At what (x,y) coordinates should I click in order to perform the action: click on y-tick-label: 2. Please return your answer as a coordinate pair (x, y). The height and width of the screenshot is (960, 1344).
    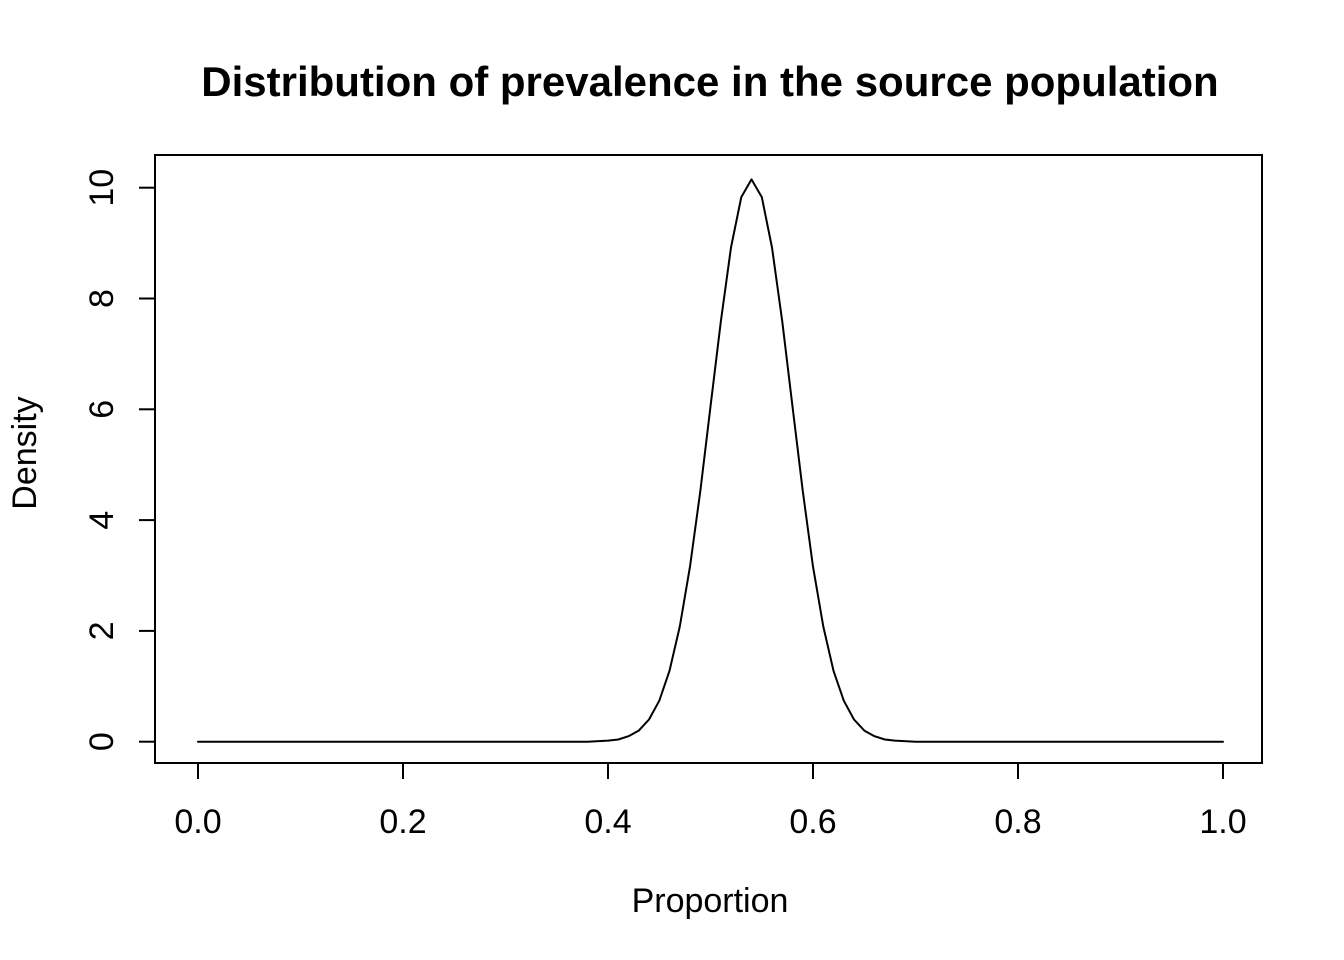
    Looking at the image, I should click on (102, 630).